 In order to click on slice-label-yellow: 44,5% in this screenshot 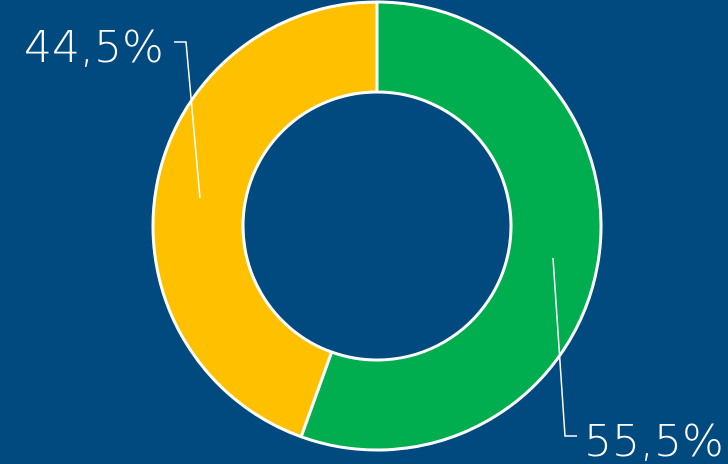, I will do `click(94, 47)`.